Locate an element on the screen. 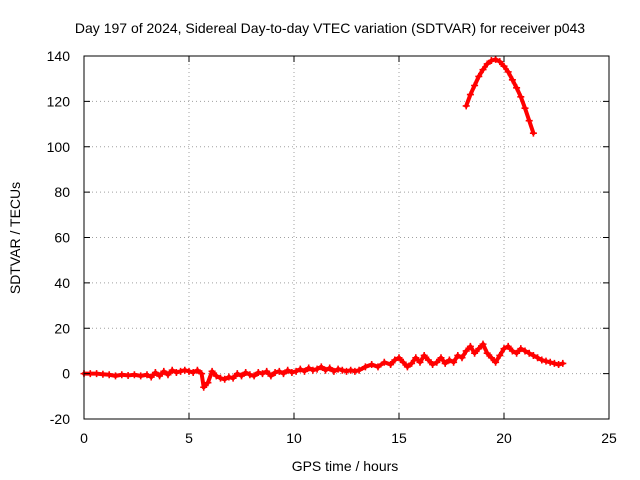 Image resolution: width=640 pixels, height=480 pixels. y-tick-label: 120 is located at coordinates (59, 101).